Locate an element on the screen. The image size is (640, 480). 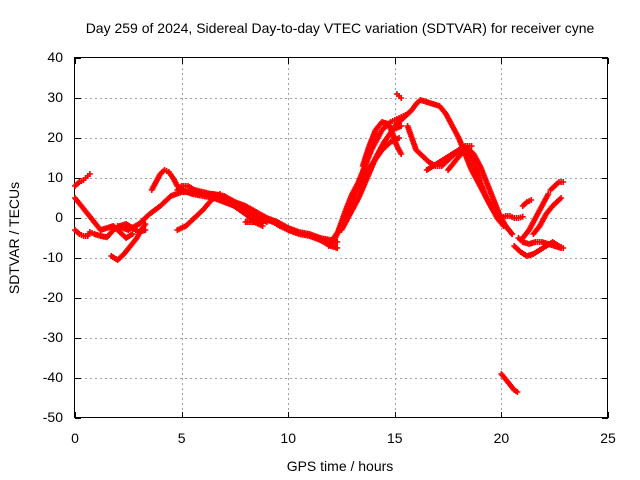
y-tick-label: 30 is located at coordinates (55, 97).